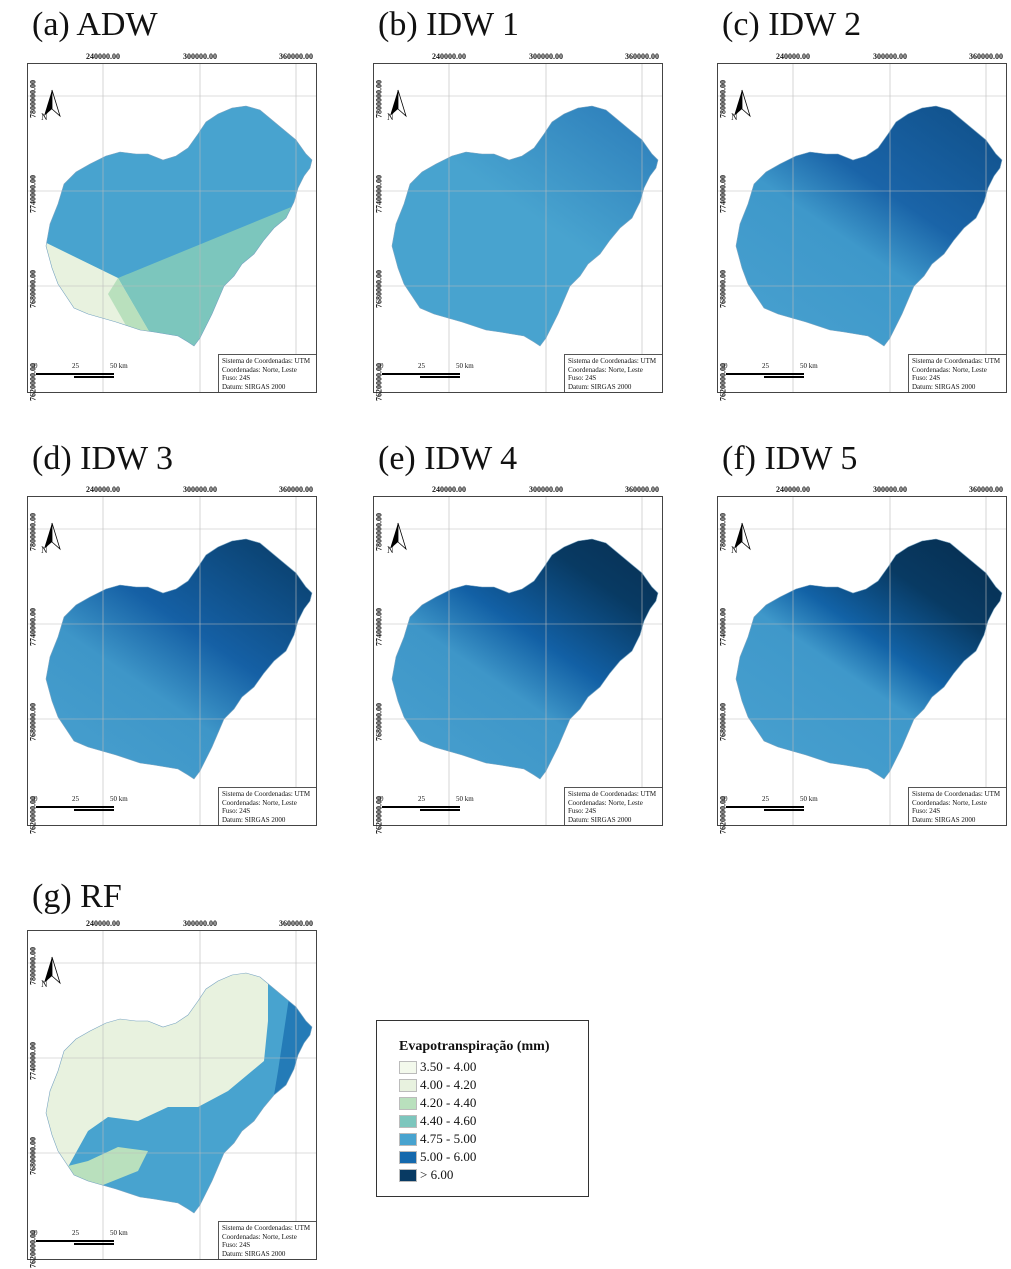 Image resolution: width=1011 pixels, height=1269 pixels. I want to click on panel-title-f: (f) IDW 5, so click(790, 458).